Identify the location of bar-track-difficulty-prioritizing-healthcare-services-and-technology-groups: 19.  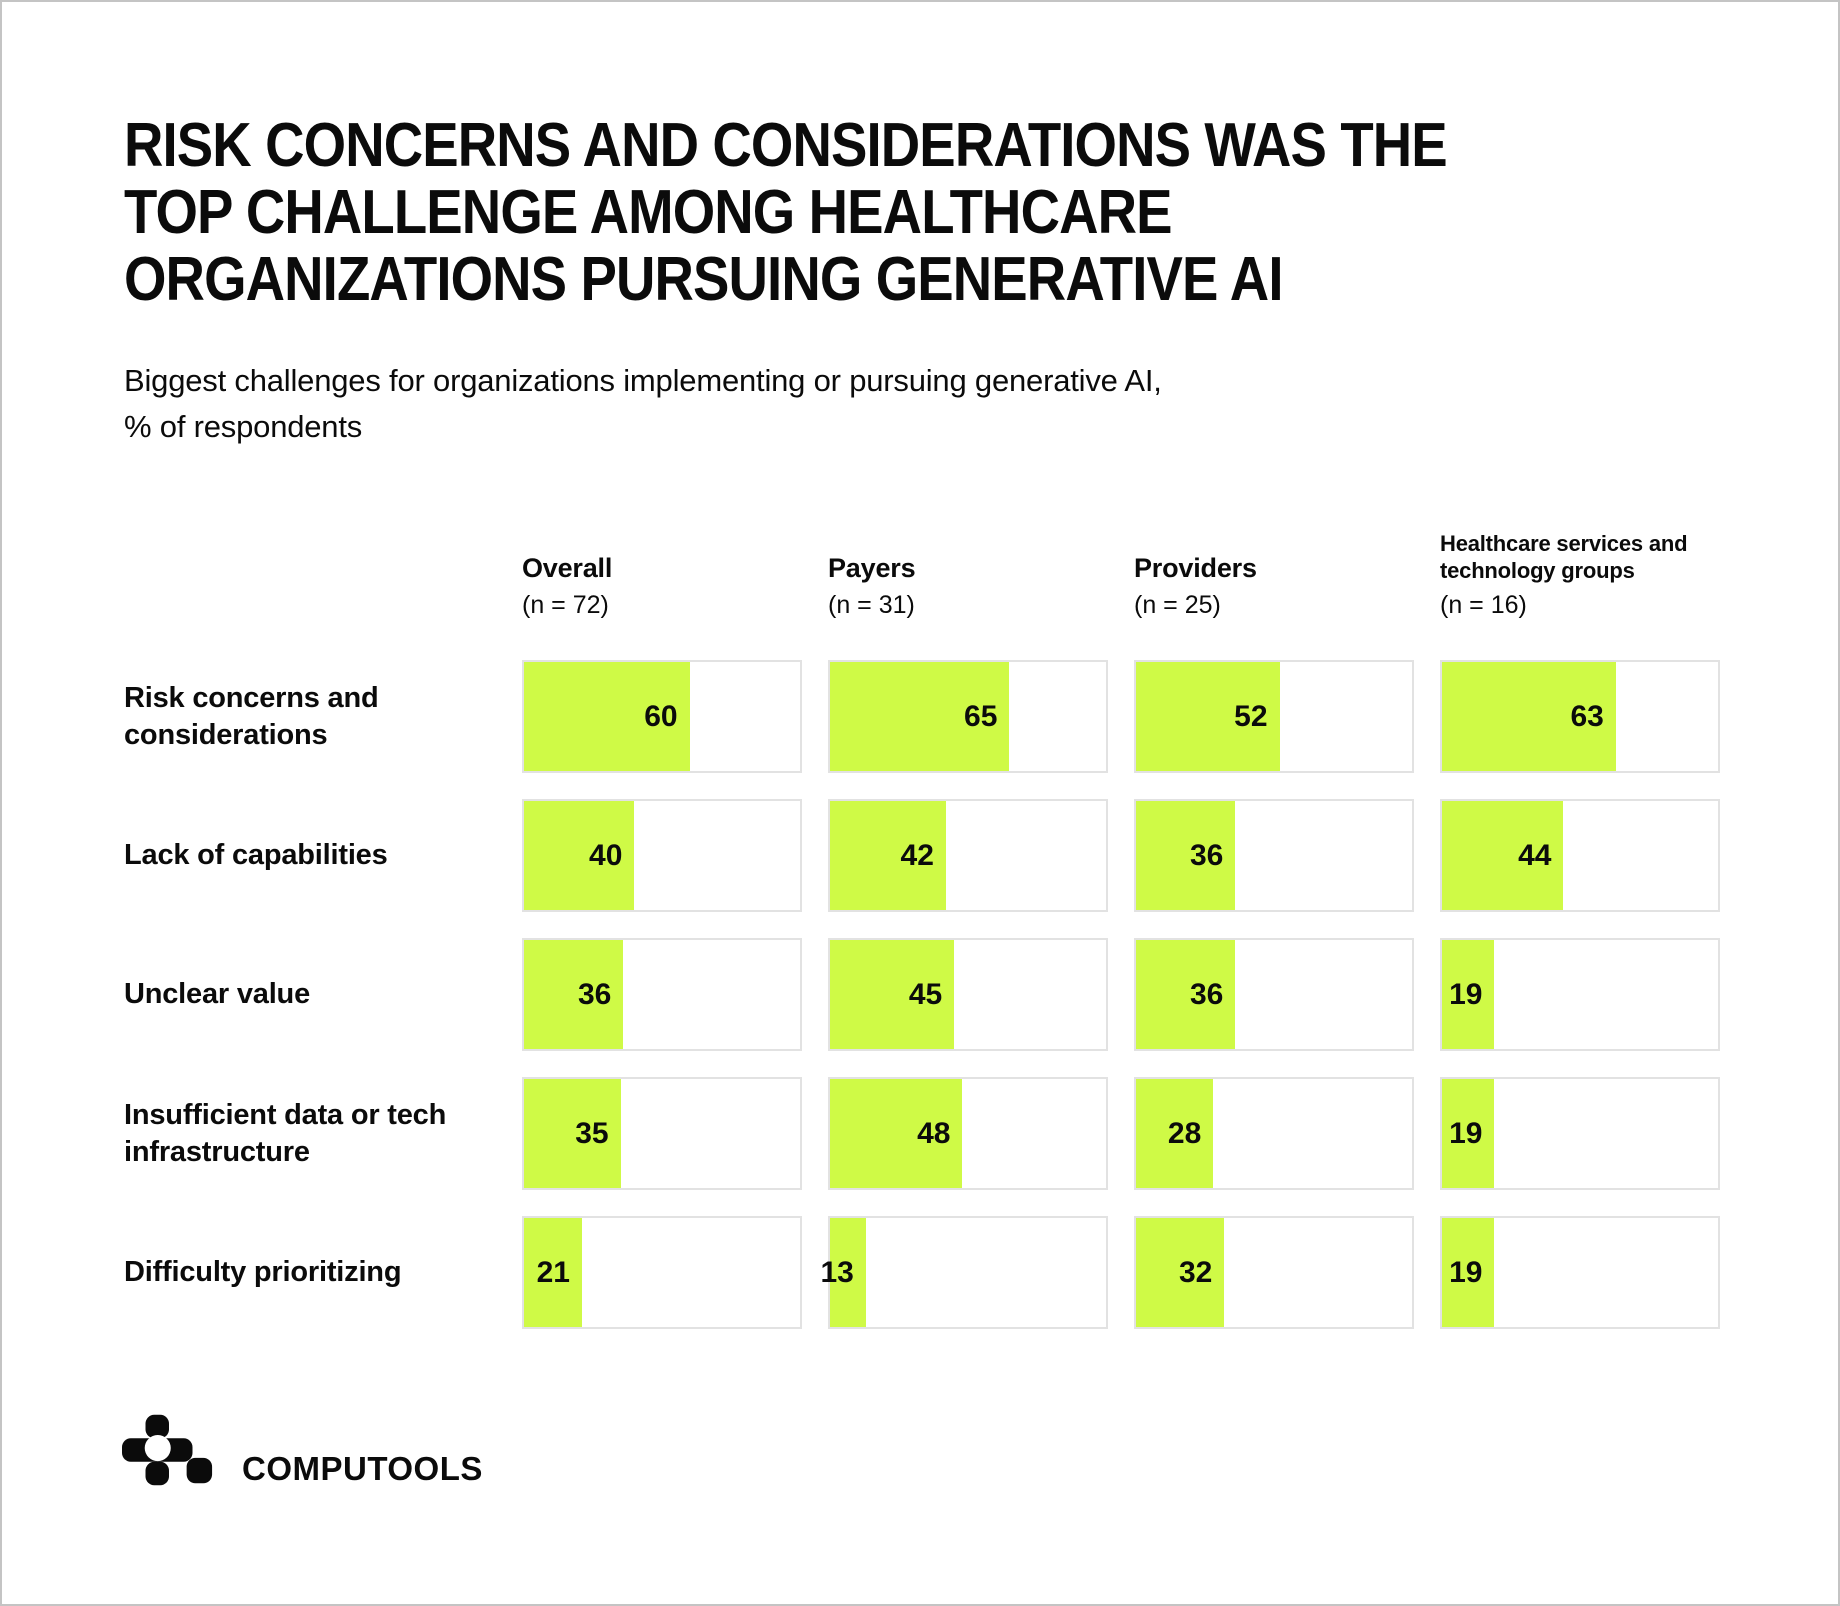
(1580, 1272).